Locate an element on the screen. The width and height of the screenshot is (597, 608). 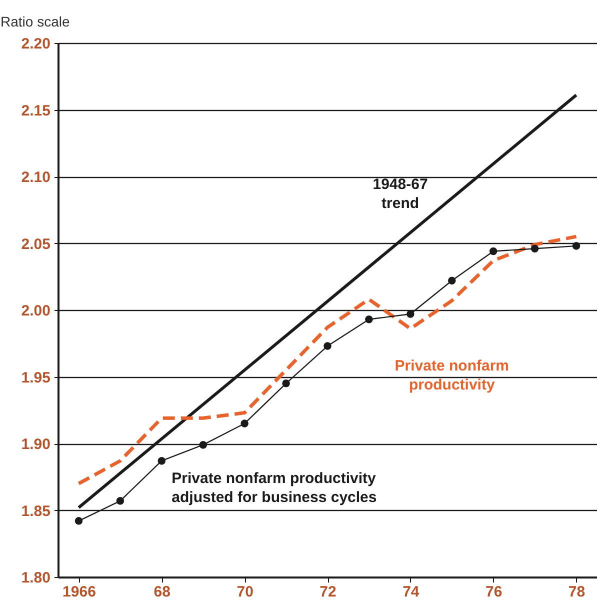
series-label: Private nonfarm productivity adjusted for business cycles is located at coordinates (274, 488).